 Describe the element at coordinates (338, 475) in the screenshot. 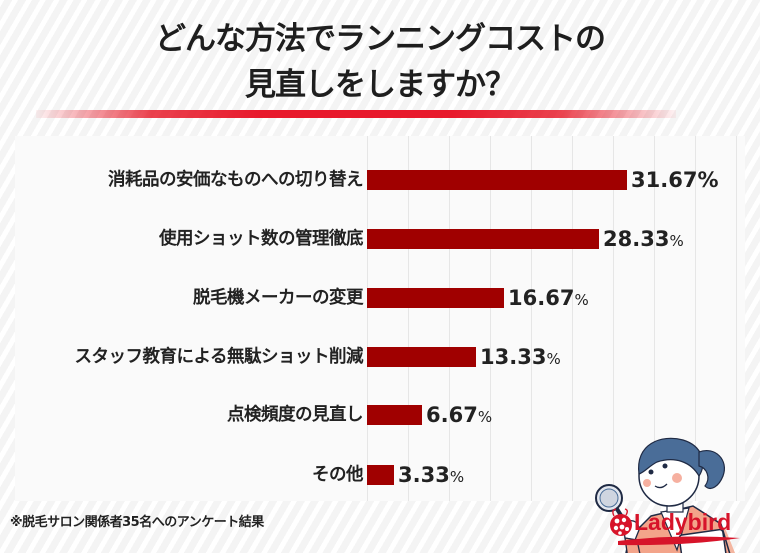

I see `category-label: その他` at that location.